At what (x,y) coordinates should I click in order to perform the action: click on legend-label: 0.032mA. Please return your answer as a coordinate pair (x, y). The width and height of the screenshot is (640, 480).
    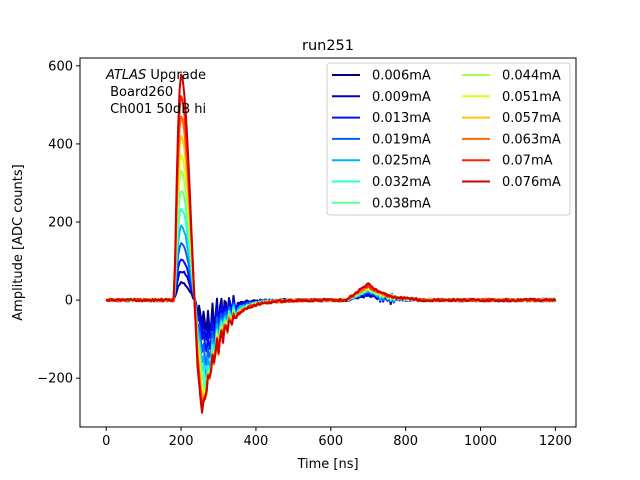
    Looking at the image, I should click on (401, 182).